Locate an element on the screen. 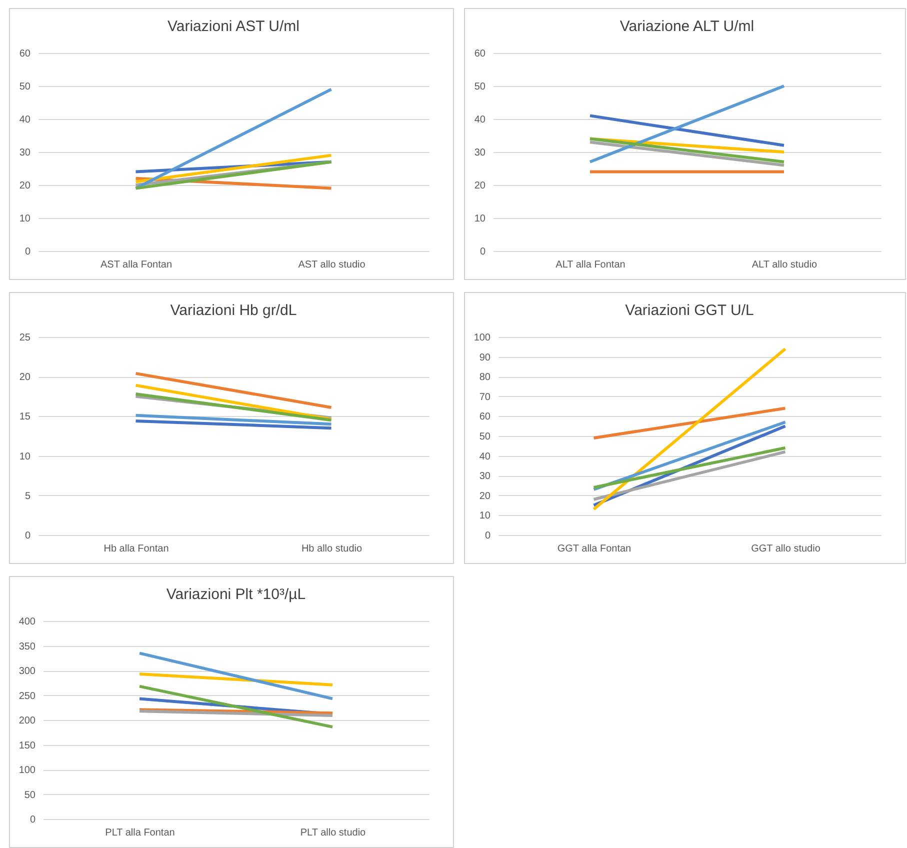 This screenshot has width=907, height=848. y-tick-label: 350 is located at coordinates (27, 646).